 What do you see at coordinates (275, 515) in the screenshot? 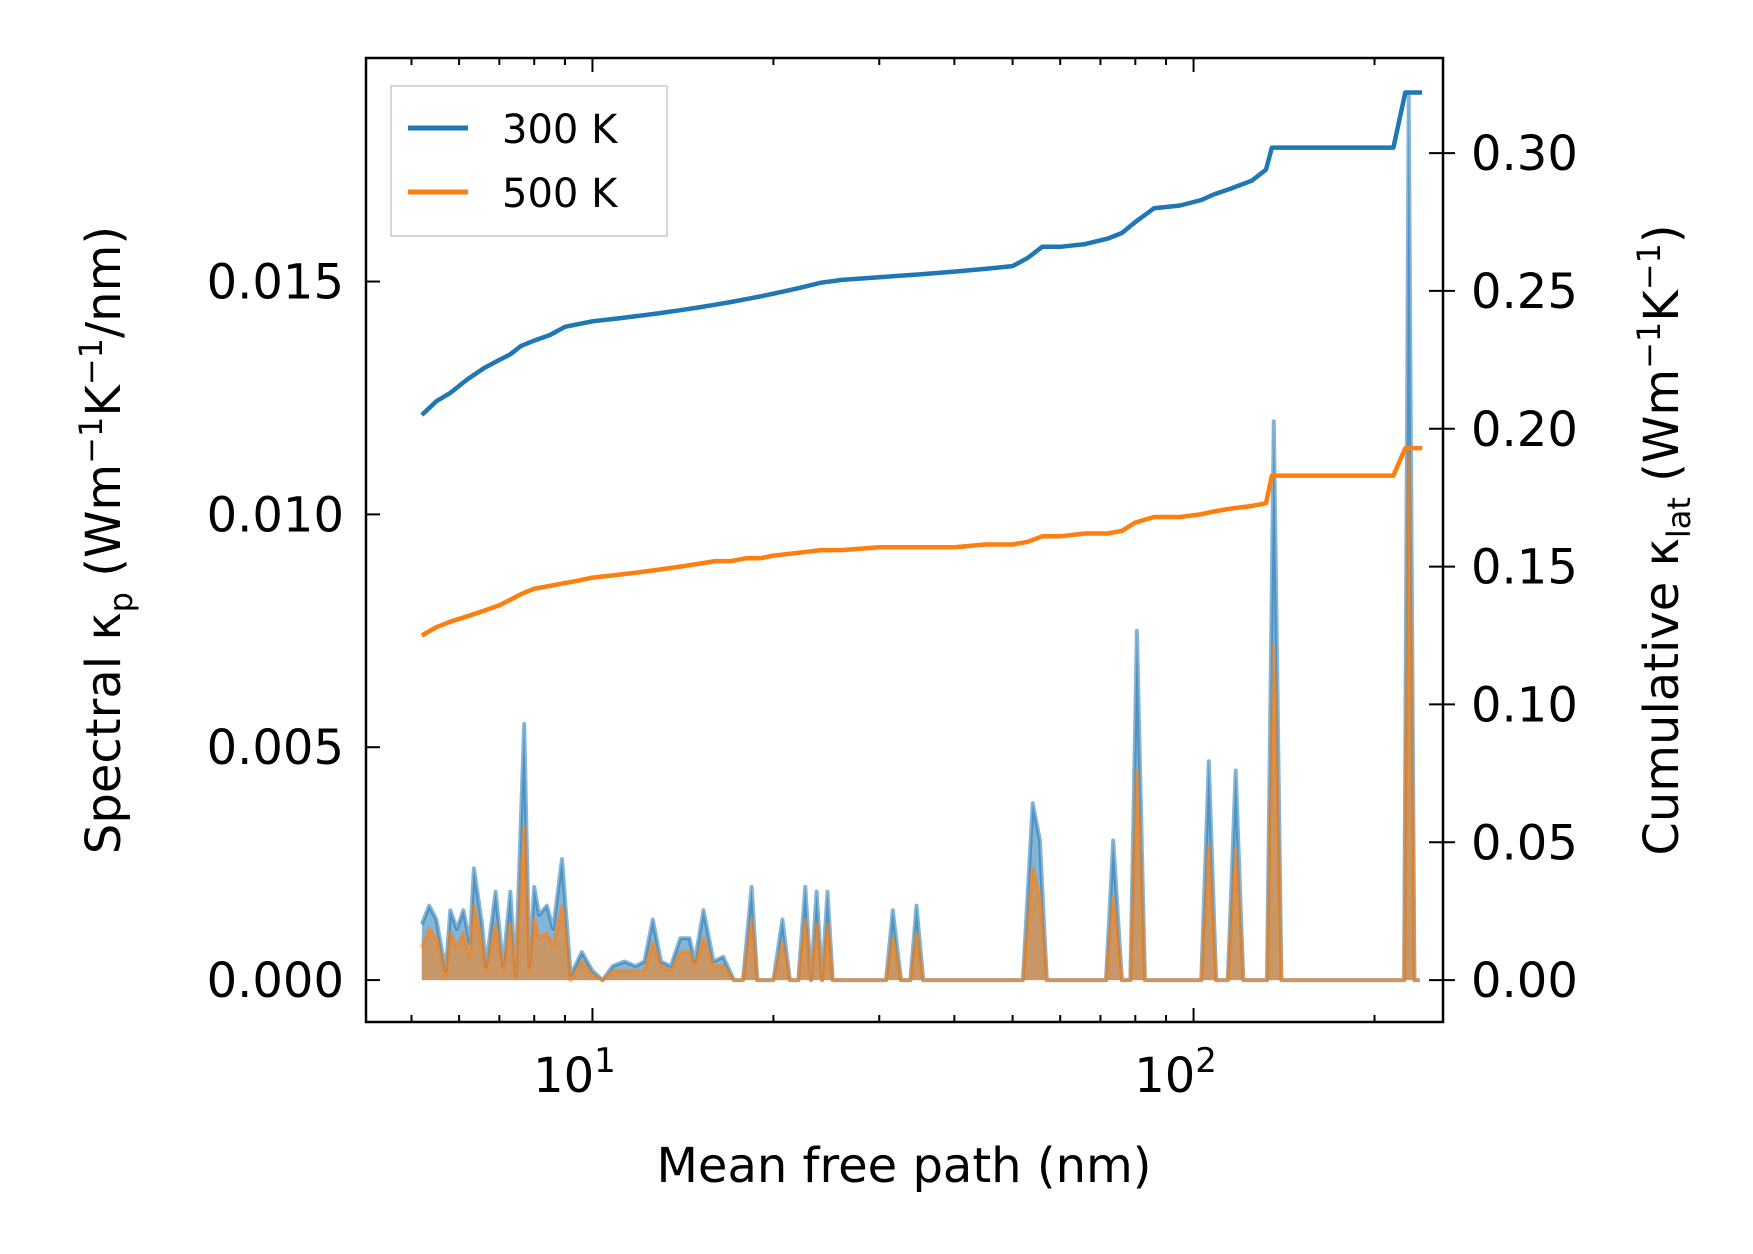
I see `y-tick-label-left: 0.010` at bounding box center [275, 515].